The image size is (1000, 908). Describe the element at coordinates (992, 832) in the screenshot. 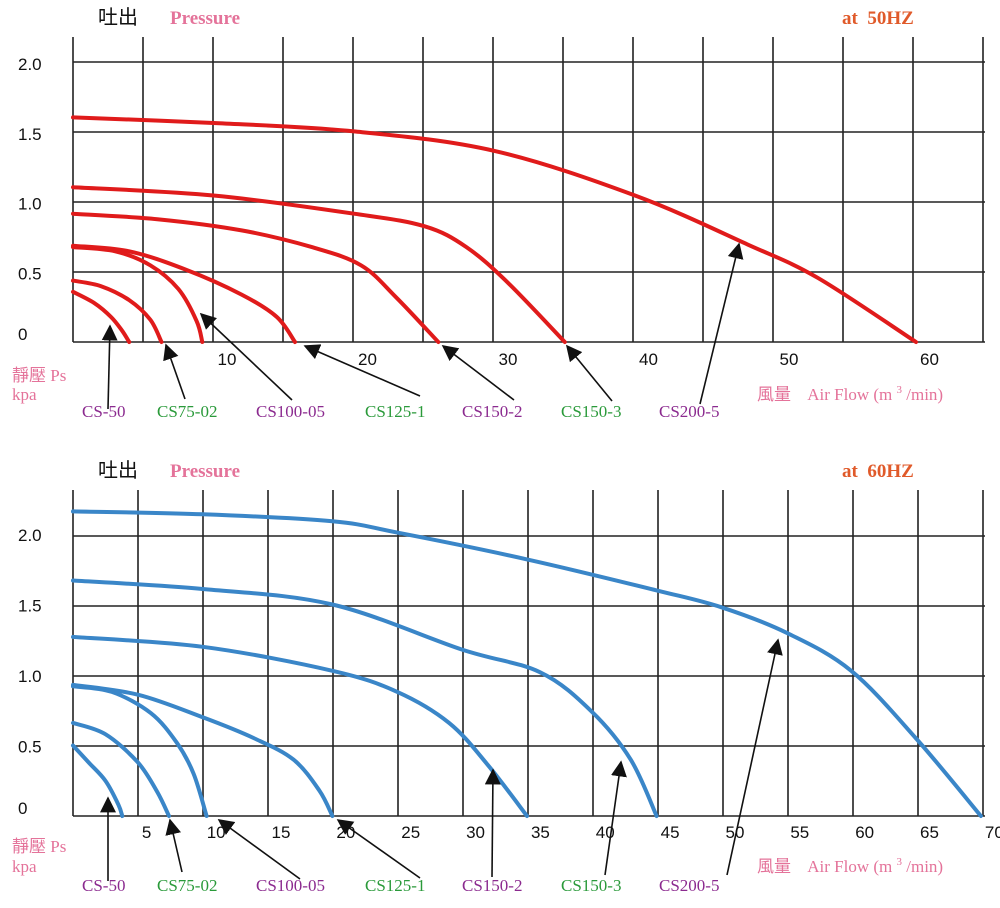

I see `chart-60hz-x-tick-label: 70` at that location.